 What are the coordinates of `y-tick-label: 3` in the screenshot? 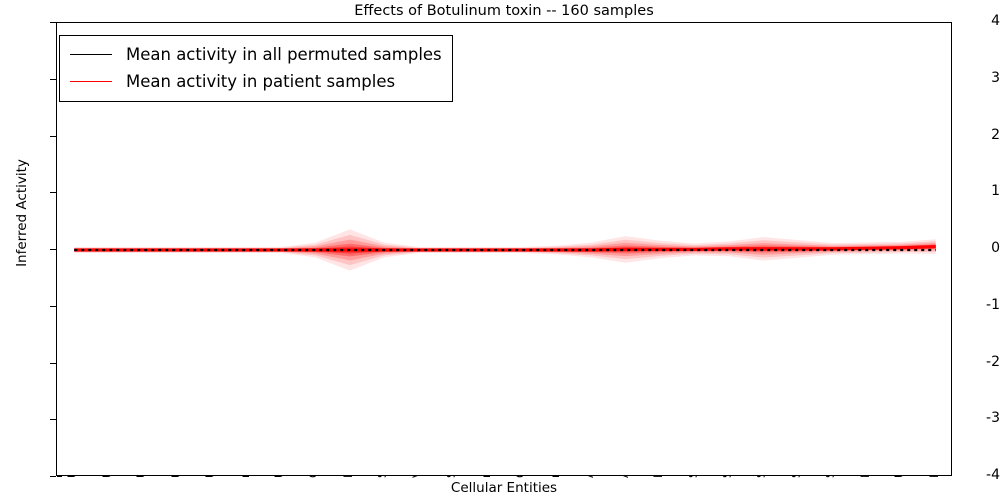 It's located at (995, 77).